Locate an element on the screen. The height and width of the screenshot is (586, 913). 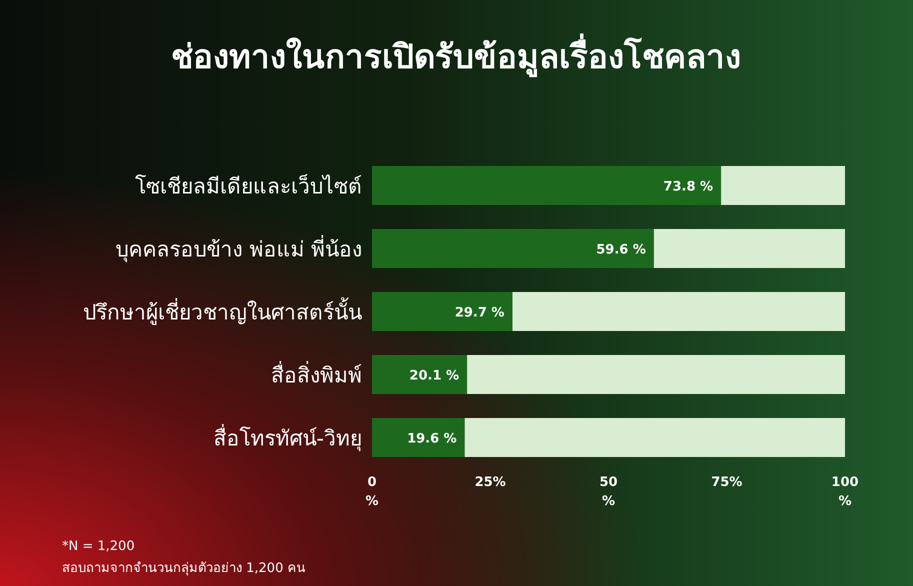
data-label: 29.7 % is located at coordinates (479, 313).